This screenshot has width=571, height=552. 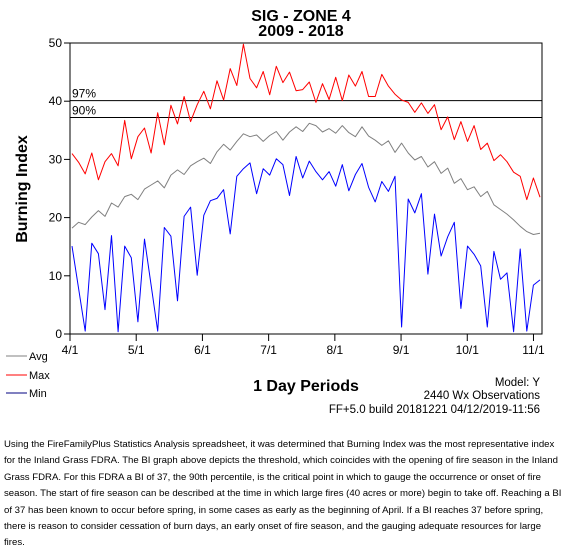 I want to click on x-tick-label: 6/1, so click(x=202, y=350).